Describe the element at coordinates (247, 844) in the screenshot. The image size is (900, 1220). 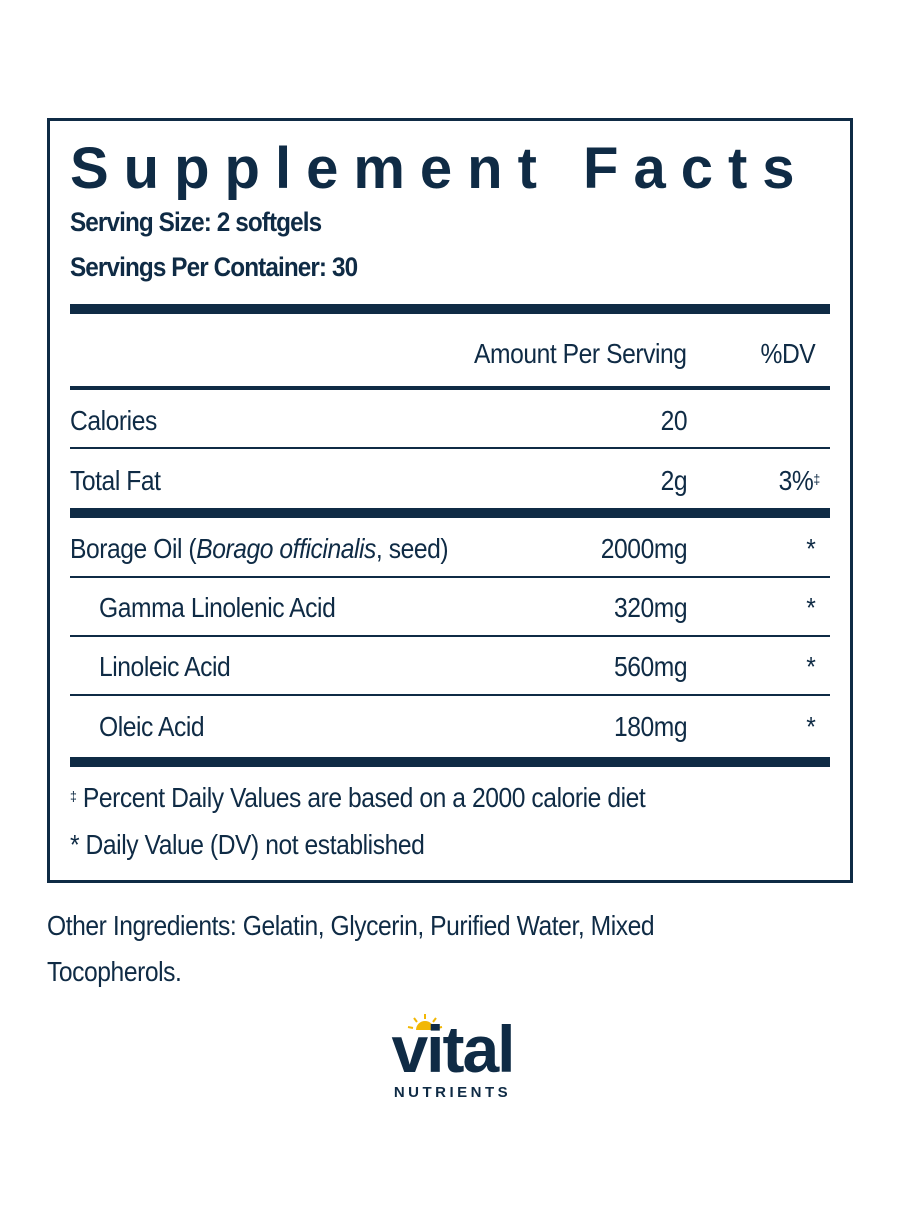
I see `footnote-dv-not-established: * Daily Value (DV) not established` at that location.